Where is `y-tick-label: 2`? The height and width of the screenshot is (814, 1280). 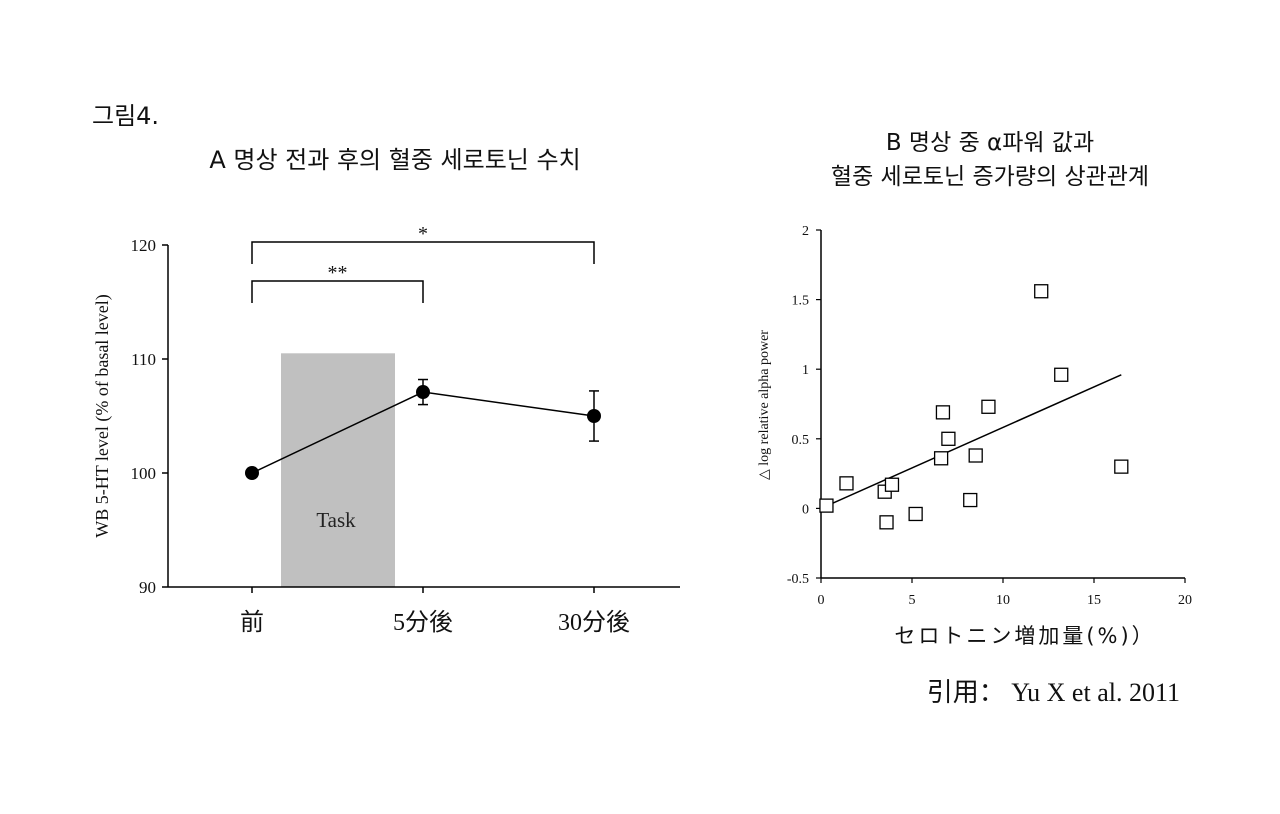
y-tick-label: 2 is located at coordinates (805, 231).